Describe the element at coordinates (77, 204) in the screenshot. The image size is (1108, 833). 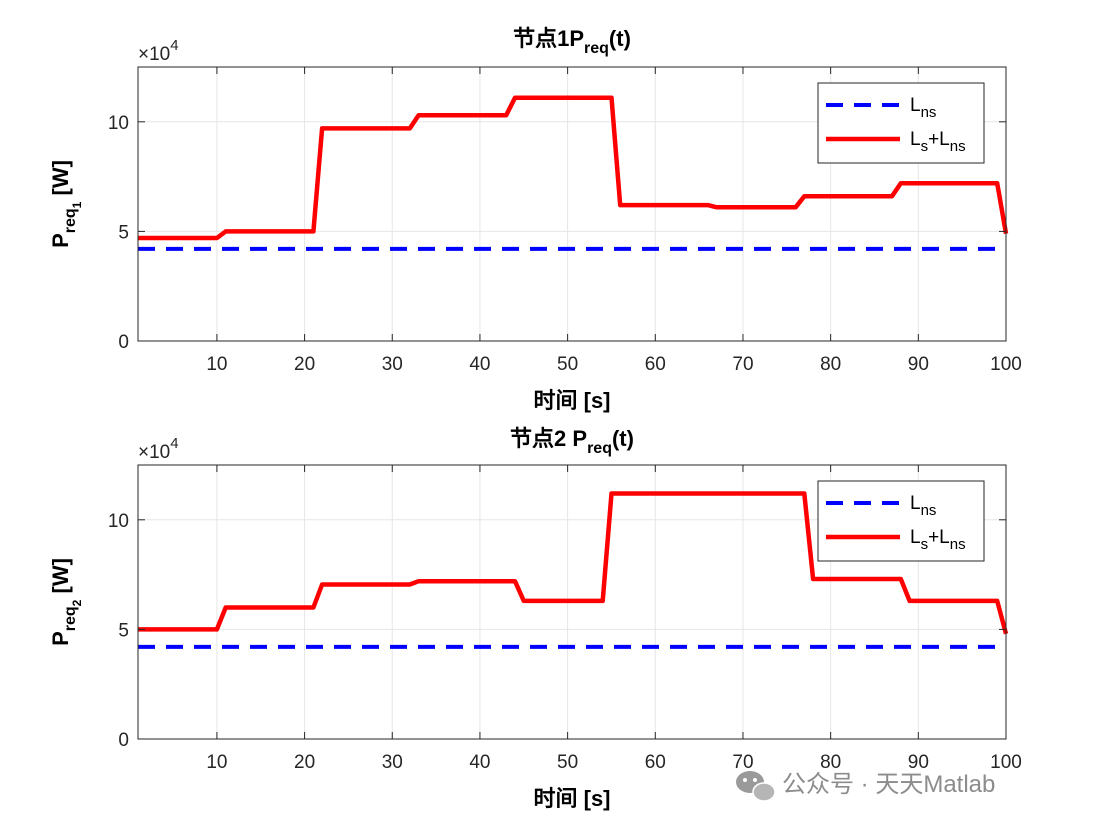
I see `y-label-subsub: 1` at that location.